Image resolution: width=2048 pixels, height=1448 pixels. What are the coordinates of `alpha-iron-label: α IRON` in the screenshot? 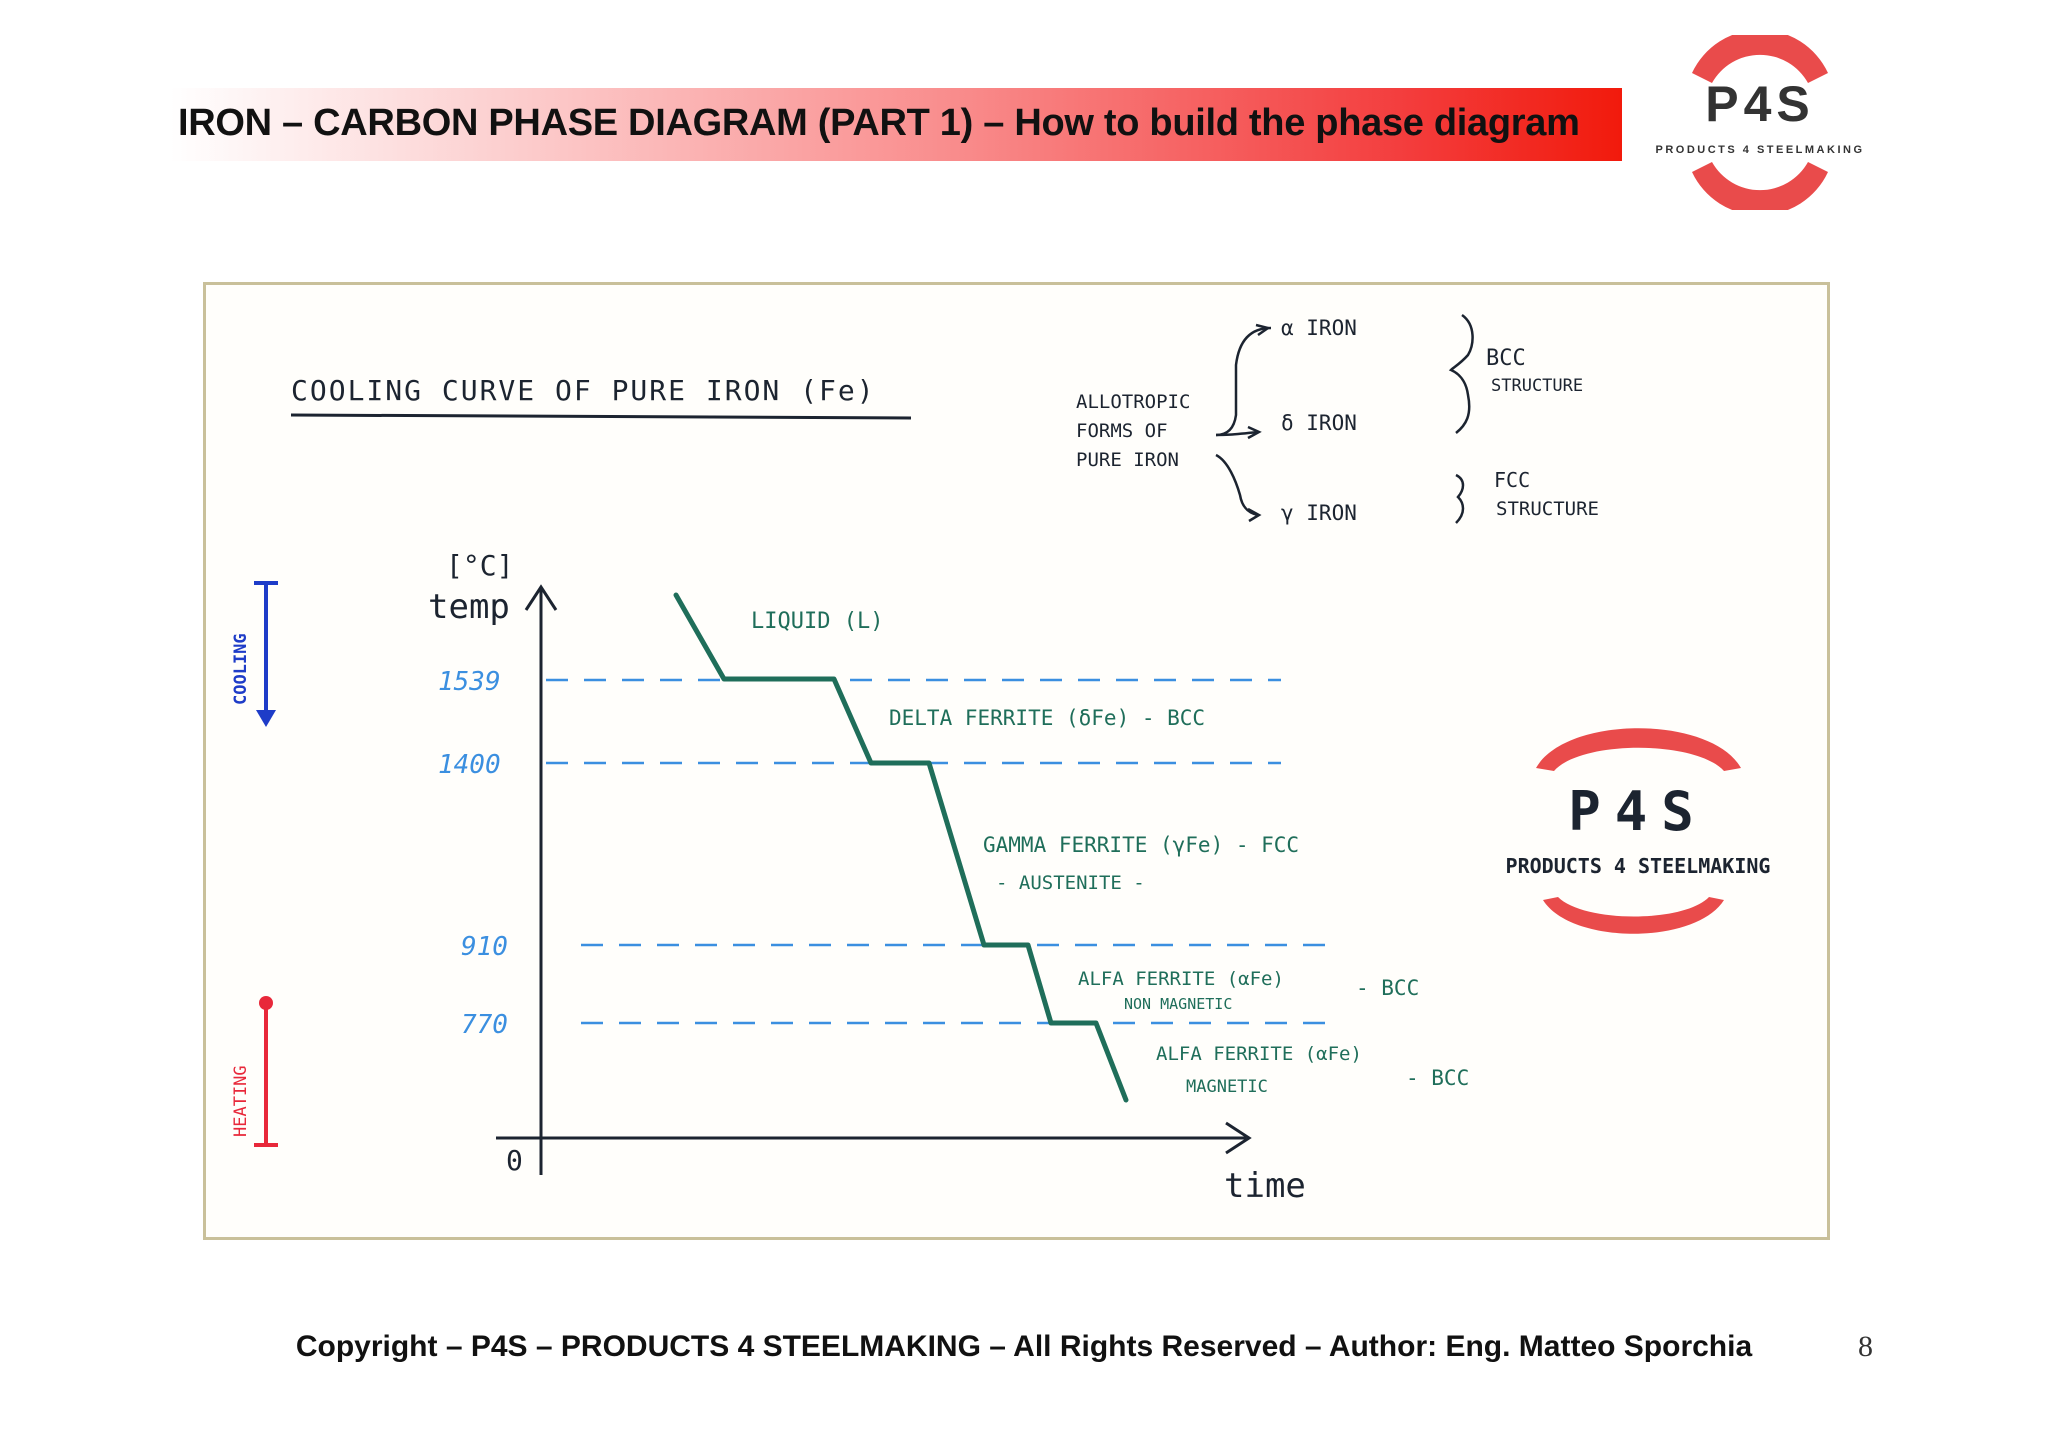 It's located at (1319, 328).